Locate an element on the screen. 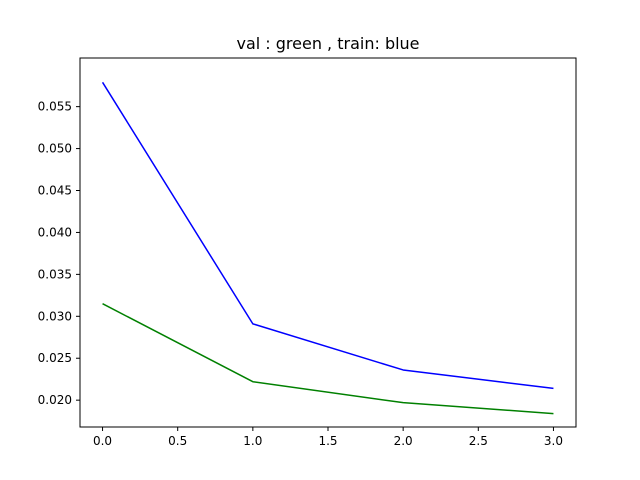  y-tick-label: 0.055 is located at coordinates (55, 107).